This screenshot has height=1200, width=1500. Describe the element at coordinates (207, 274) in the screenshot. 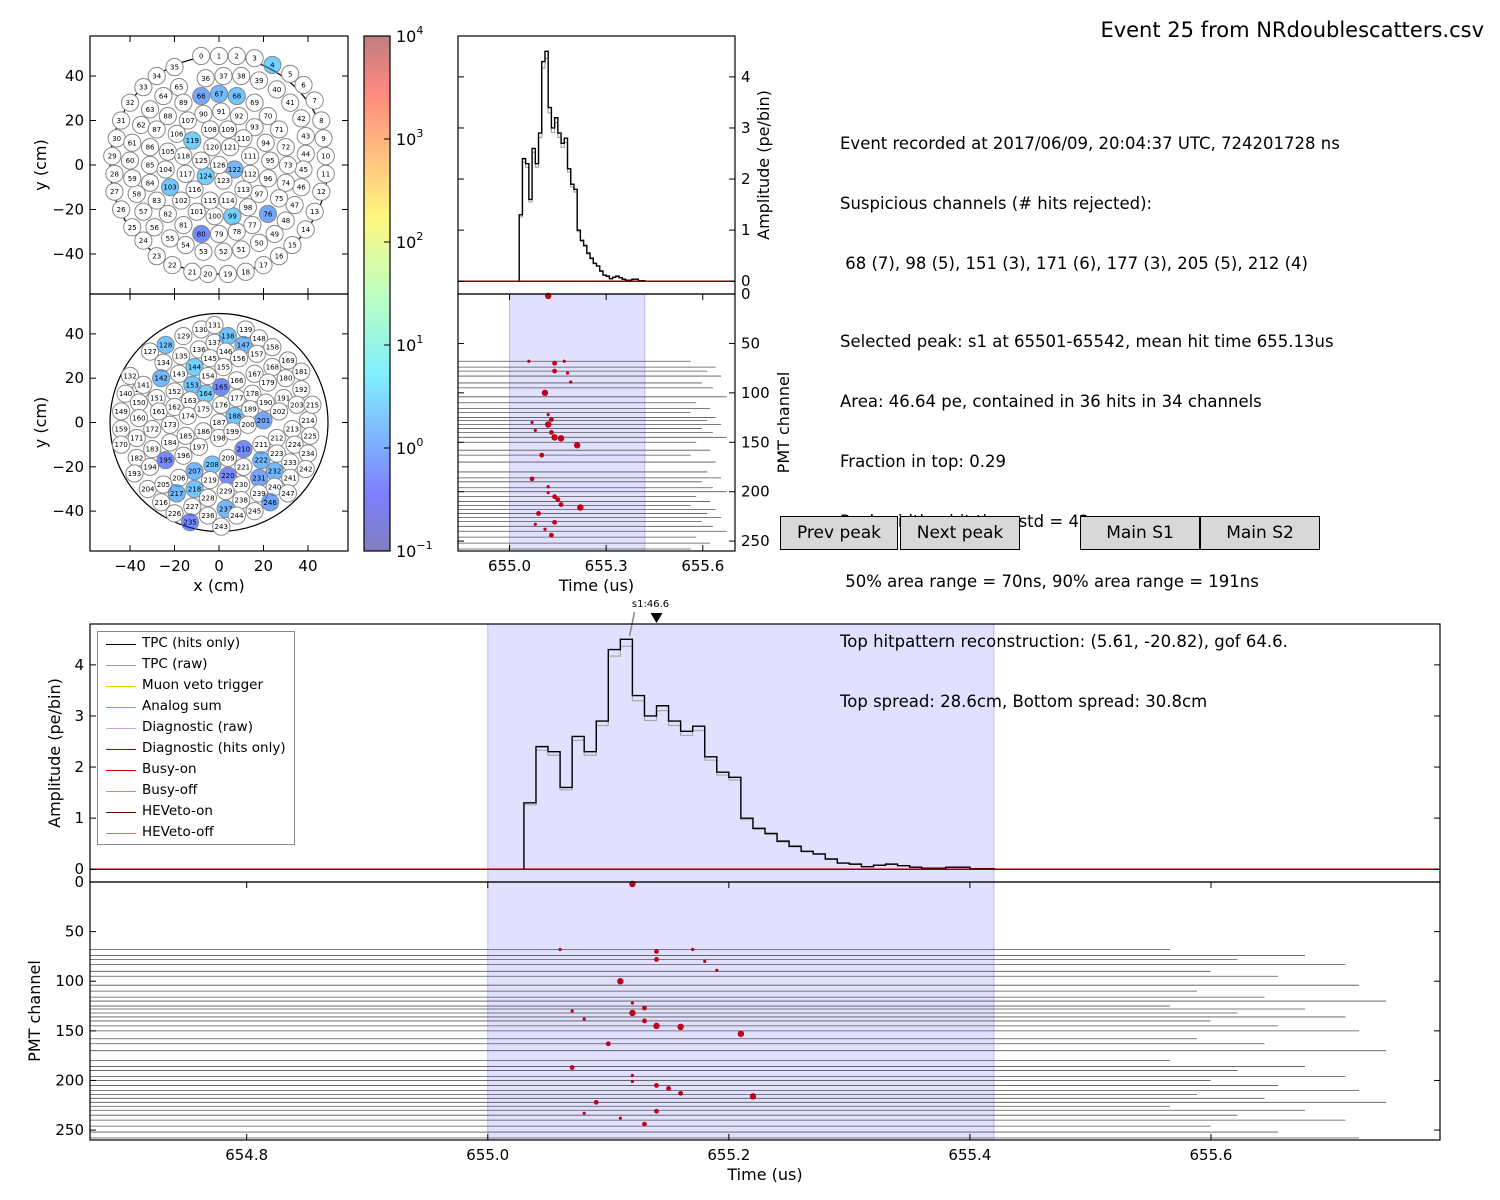

I see `pmt-label: 20` at that location.